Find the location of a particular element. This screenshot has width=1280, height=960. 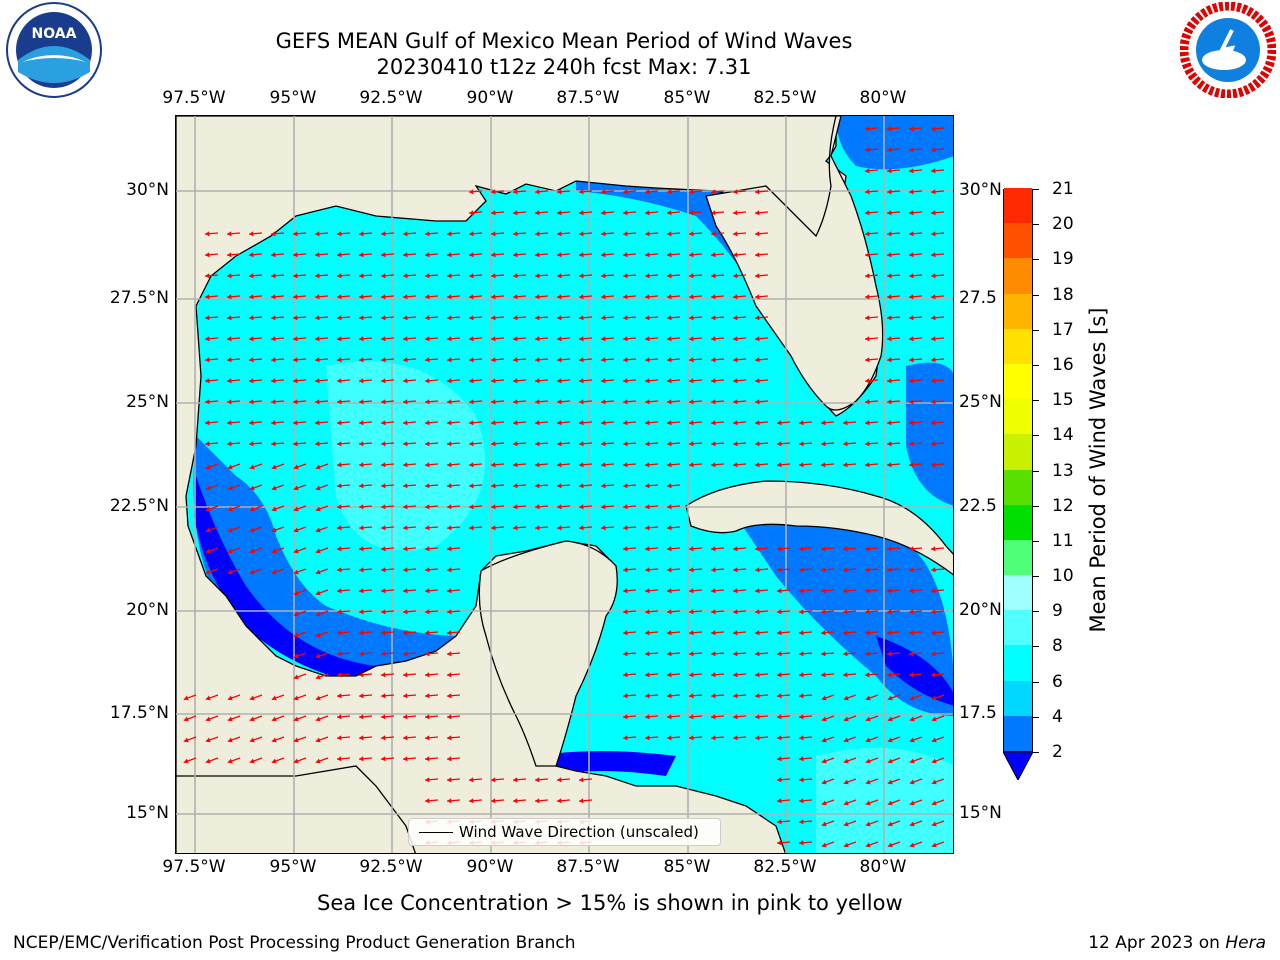

lon-tick-label: 80°W is located at coordinates (883, 867).